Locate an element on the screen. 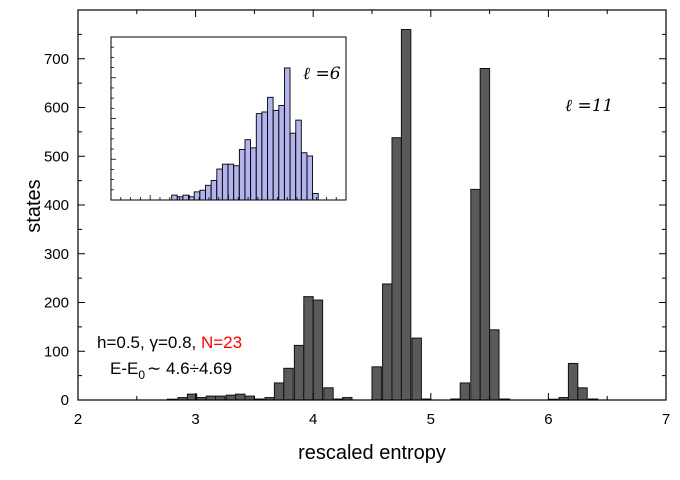  energy-range: ∼ 4.6÷4.69 is located at coordinates (189, 368).